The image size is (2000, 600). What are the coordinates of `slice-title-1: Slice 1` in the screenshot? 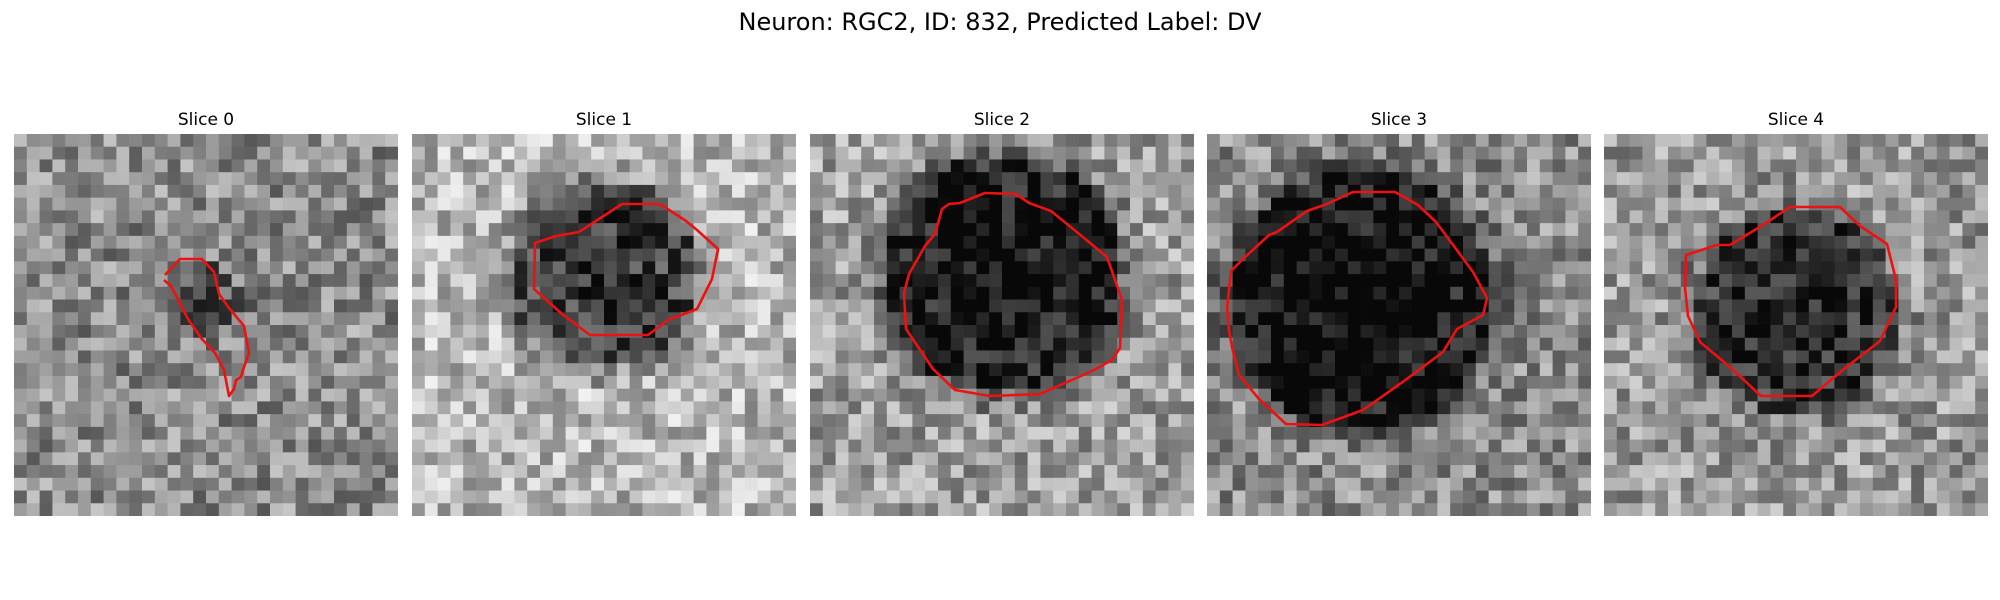 It's located at (604, 120).